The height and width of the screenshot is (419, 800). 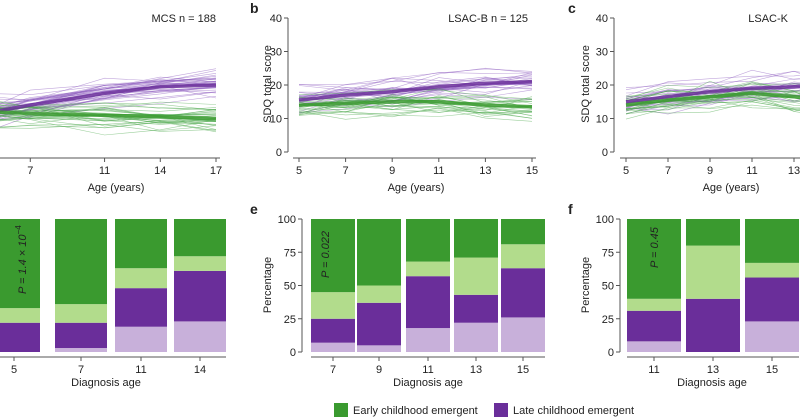 What do you see at coordinates (602, 53) in the screenshot?
I see `panel-c-y-tick-label: 30` at bounding box center [602, 53].